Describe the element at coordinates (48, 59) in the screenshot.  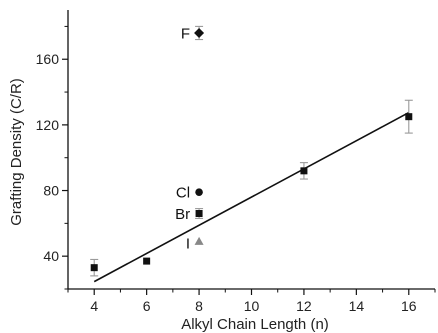
I see `y-tick-label-160: 160` at that location.